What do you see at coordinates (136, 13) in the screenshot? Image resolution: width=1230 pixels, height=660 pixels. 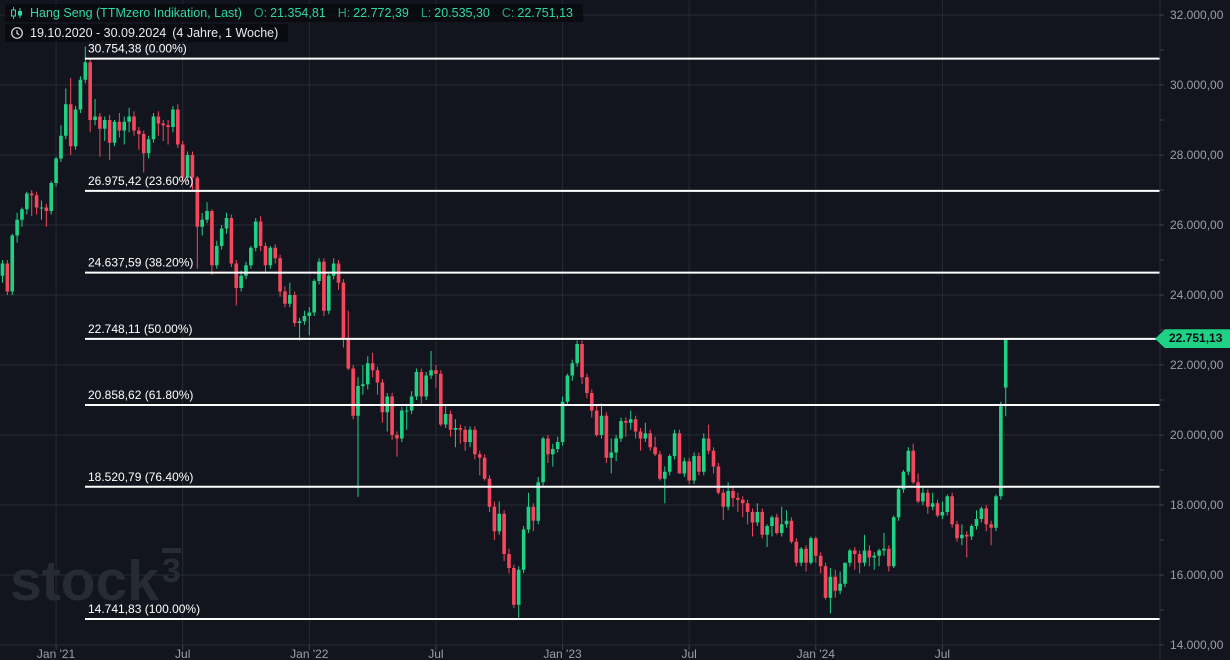 I see `symbol-name: Hang Seng (TTMzero Indikation, Last)` at bounding box center [136, 13].